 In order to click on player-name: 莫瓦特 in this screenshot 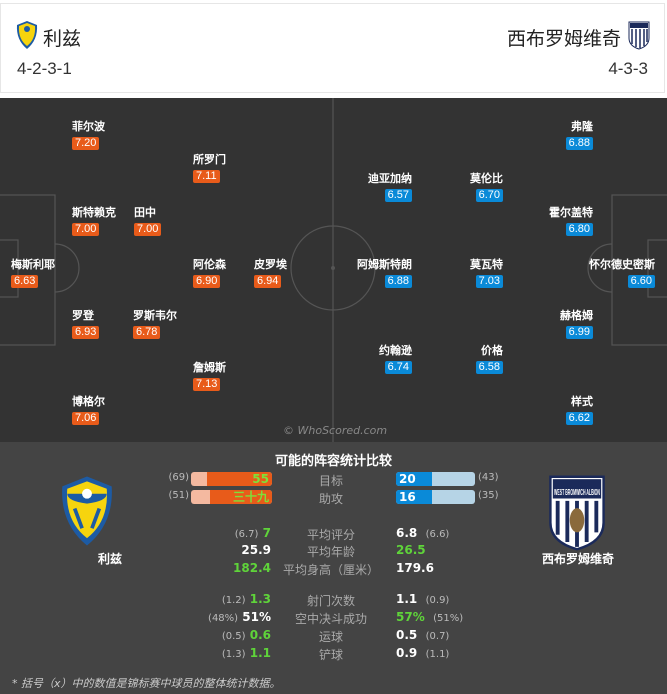, I will do `click(486, 264)`.